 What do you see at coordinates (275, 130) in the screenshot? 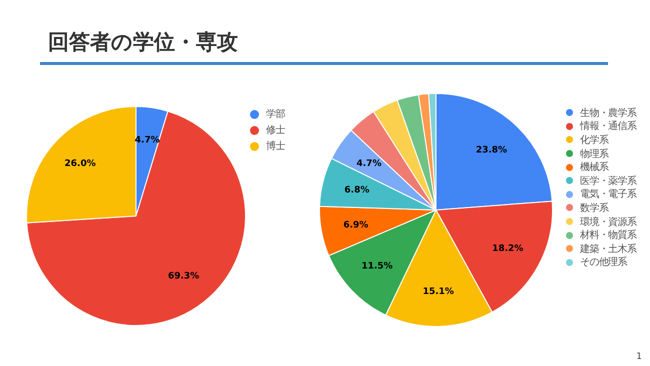
I see `legend-label: 修士` at bounding box center [275, 130].